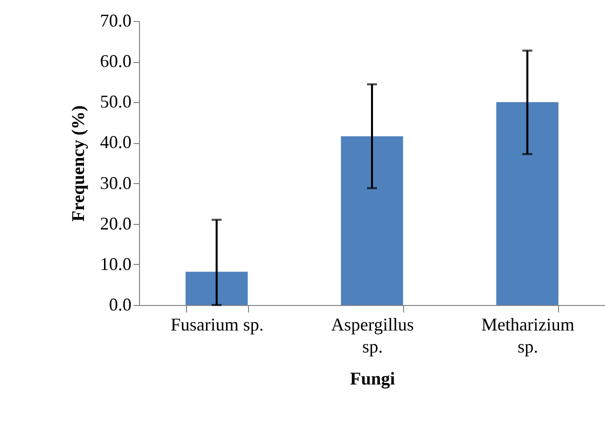 The image size is (605, 421). Describe the element at coordinates (78, 163) in the screenshot. I see `y-axis-title: Frequency (%)` at that location.